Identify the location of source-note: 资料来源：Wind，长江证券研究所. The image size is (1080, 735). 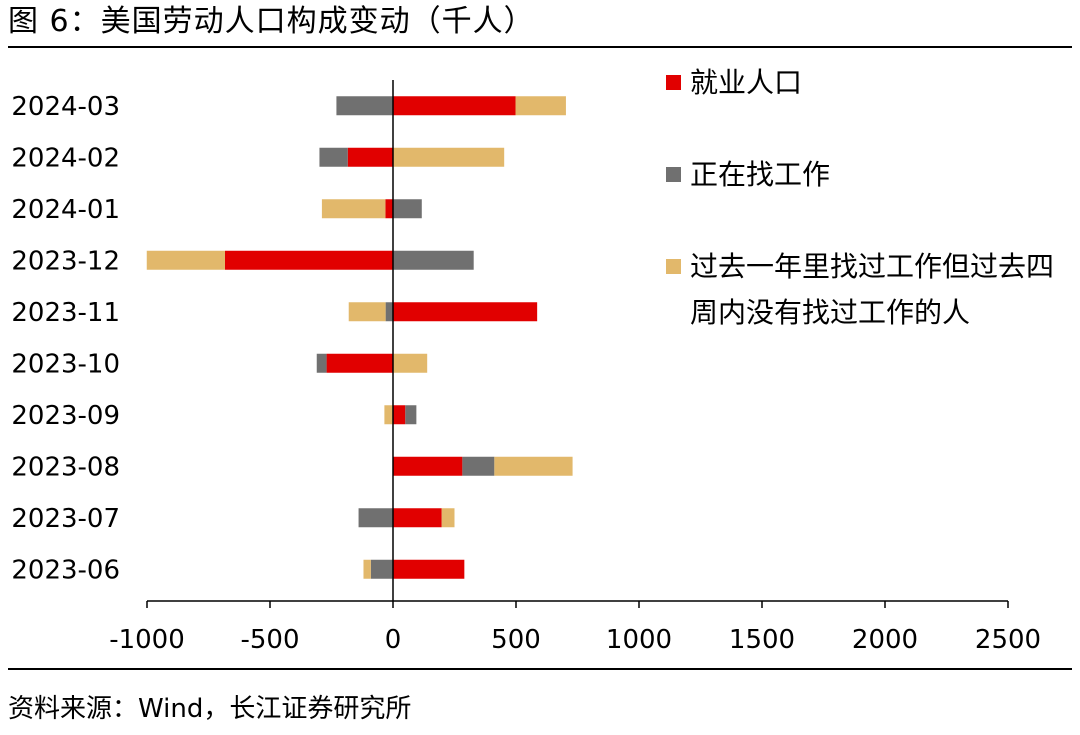
(210, 709).